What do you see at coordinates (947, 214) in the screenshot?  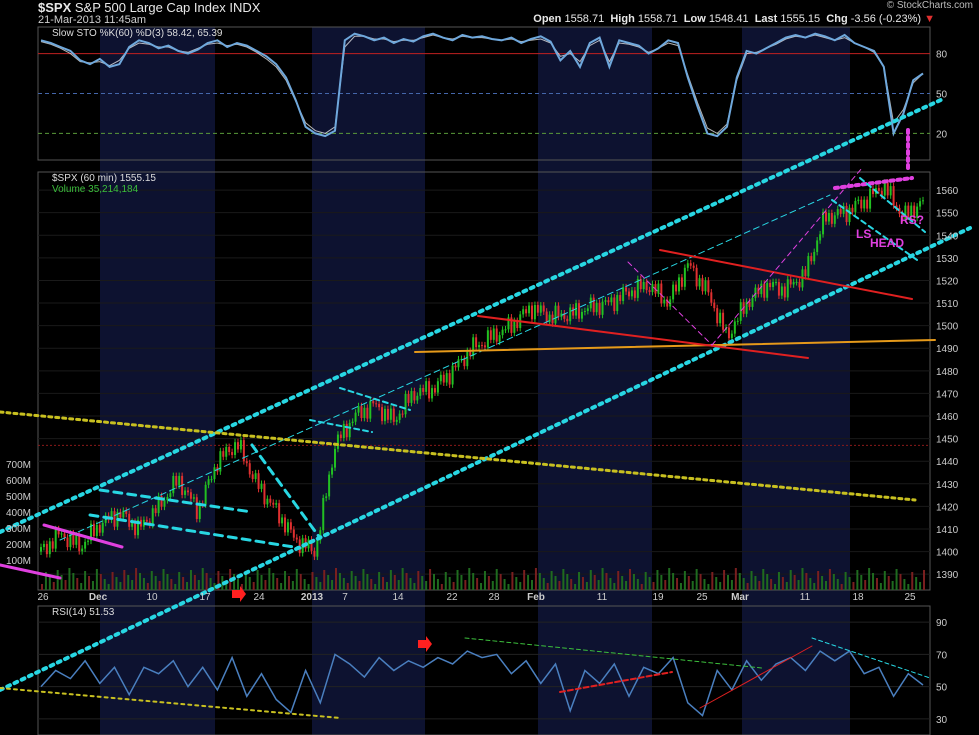 I see `price-tick-label: 1550` at bounding box center [947, 214].